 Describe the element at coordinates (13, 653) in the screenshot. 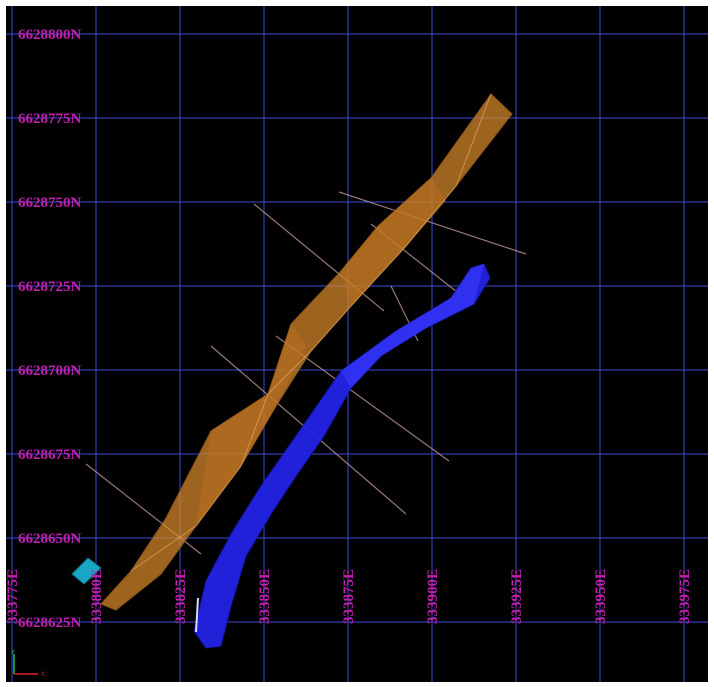

I see `triad-y-label: Y` at that location.